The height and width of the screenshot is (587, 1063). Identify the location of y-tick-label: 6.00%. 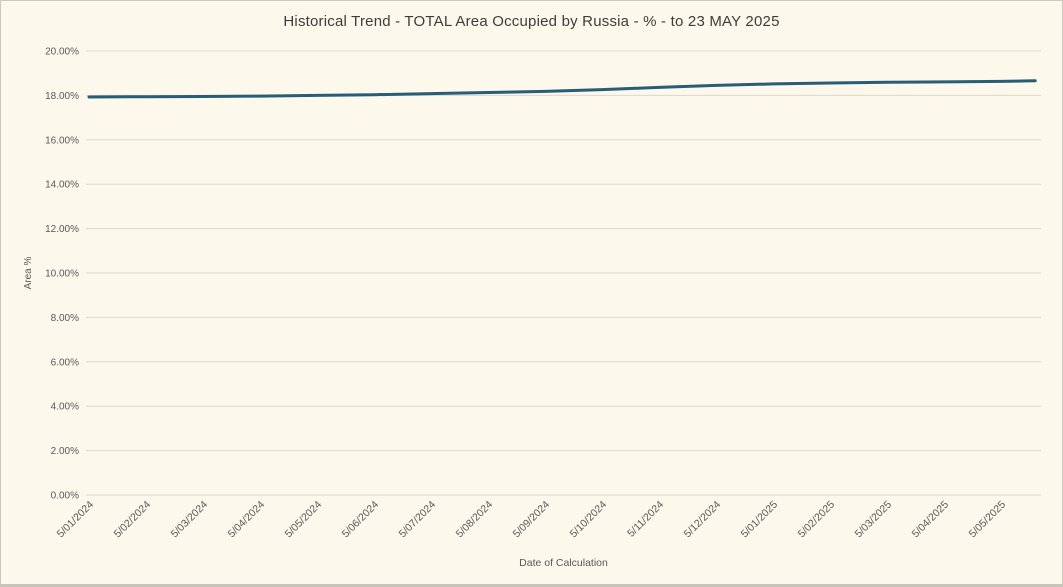
(65, 362).